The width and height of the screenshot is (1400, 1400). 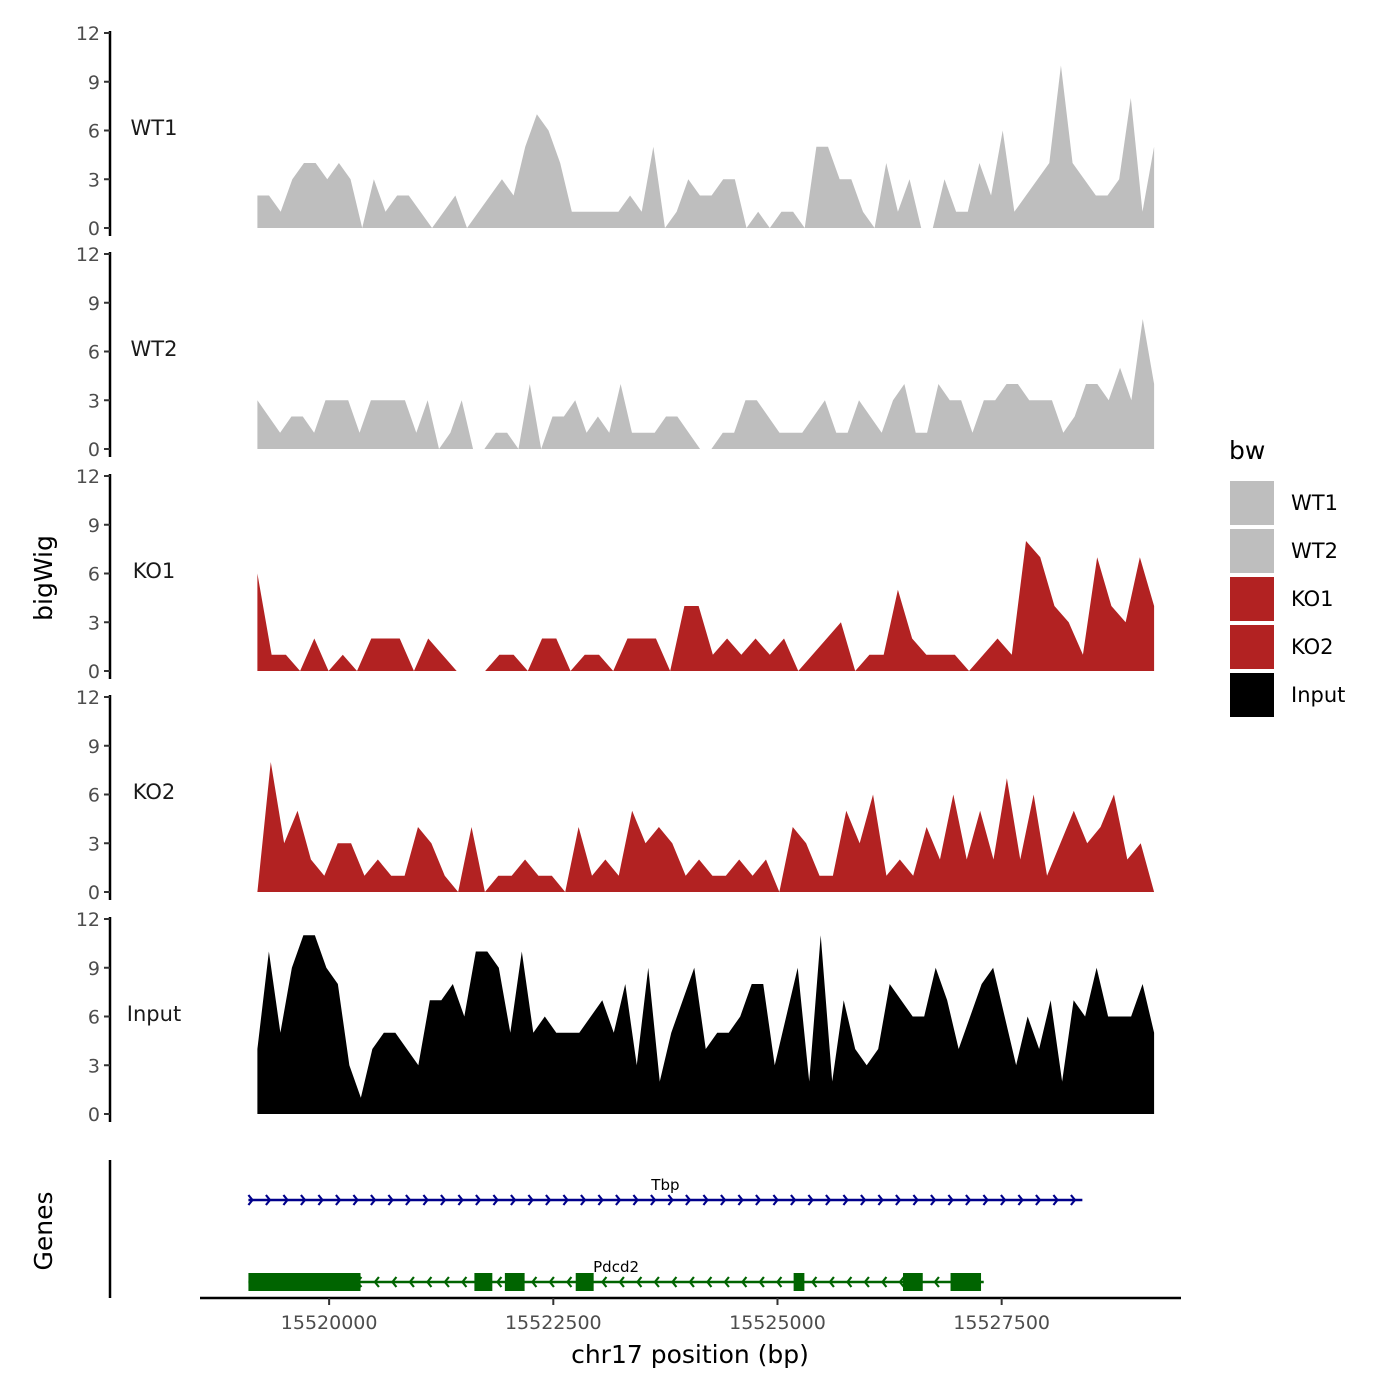 I want to click on track-ko1: 0 3 6 9 12 KO1, so click(x=615, y=574).